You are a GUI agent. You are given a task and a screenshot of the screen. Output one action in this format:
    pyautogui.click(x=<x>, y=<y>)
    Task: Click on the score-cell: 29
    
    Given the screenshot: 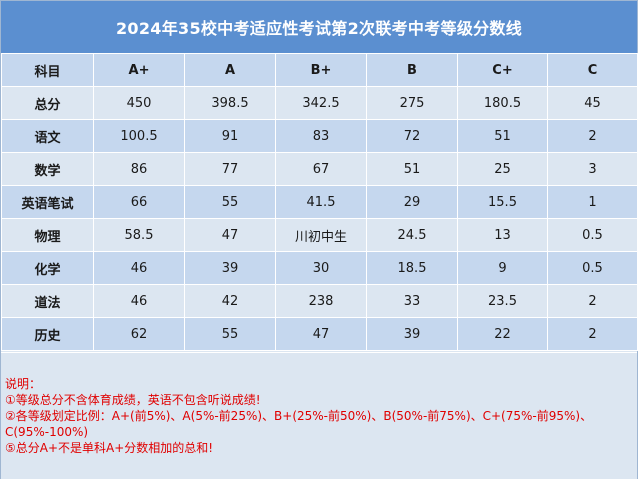 What is the action you would take?
    pyautogui.click(x=412, y=202)
    